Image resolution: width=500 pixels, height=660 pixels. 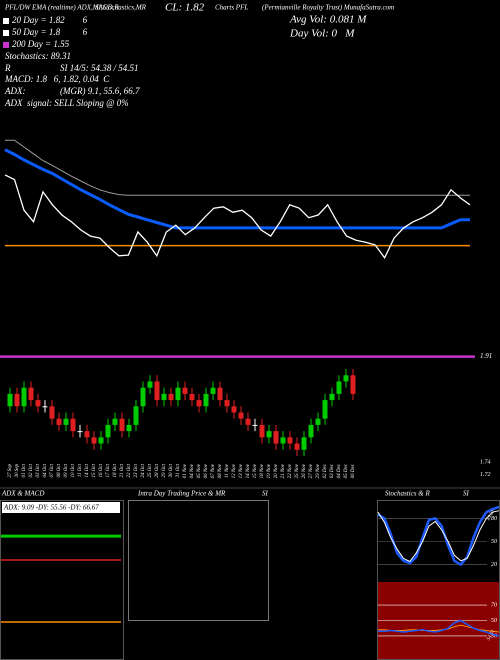 I want to click on x-tick-label: 24 Oct, so click(x=143, y=470).